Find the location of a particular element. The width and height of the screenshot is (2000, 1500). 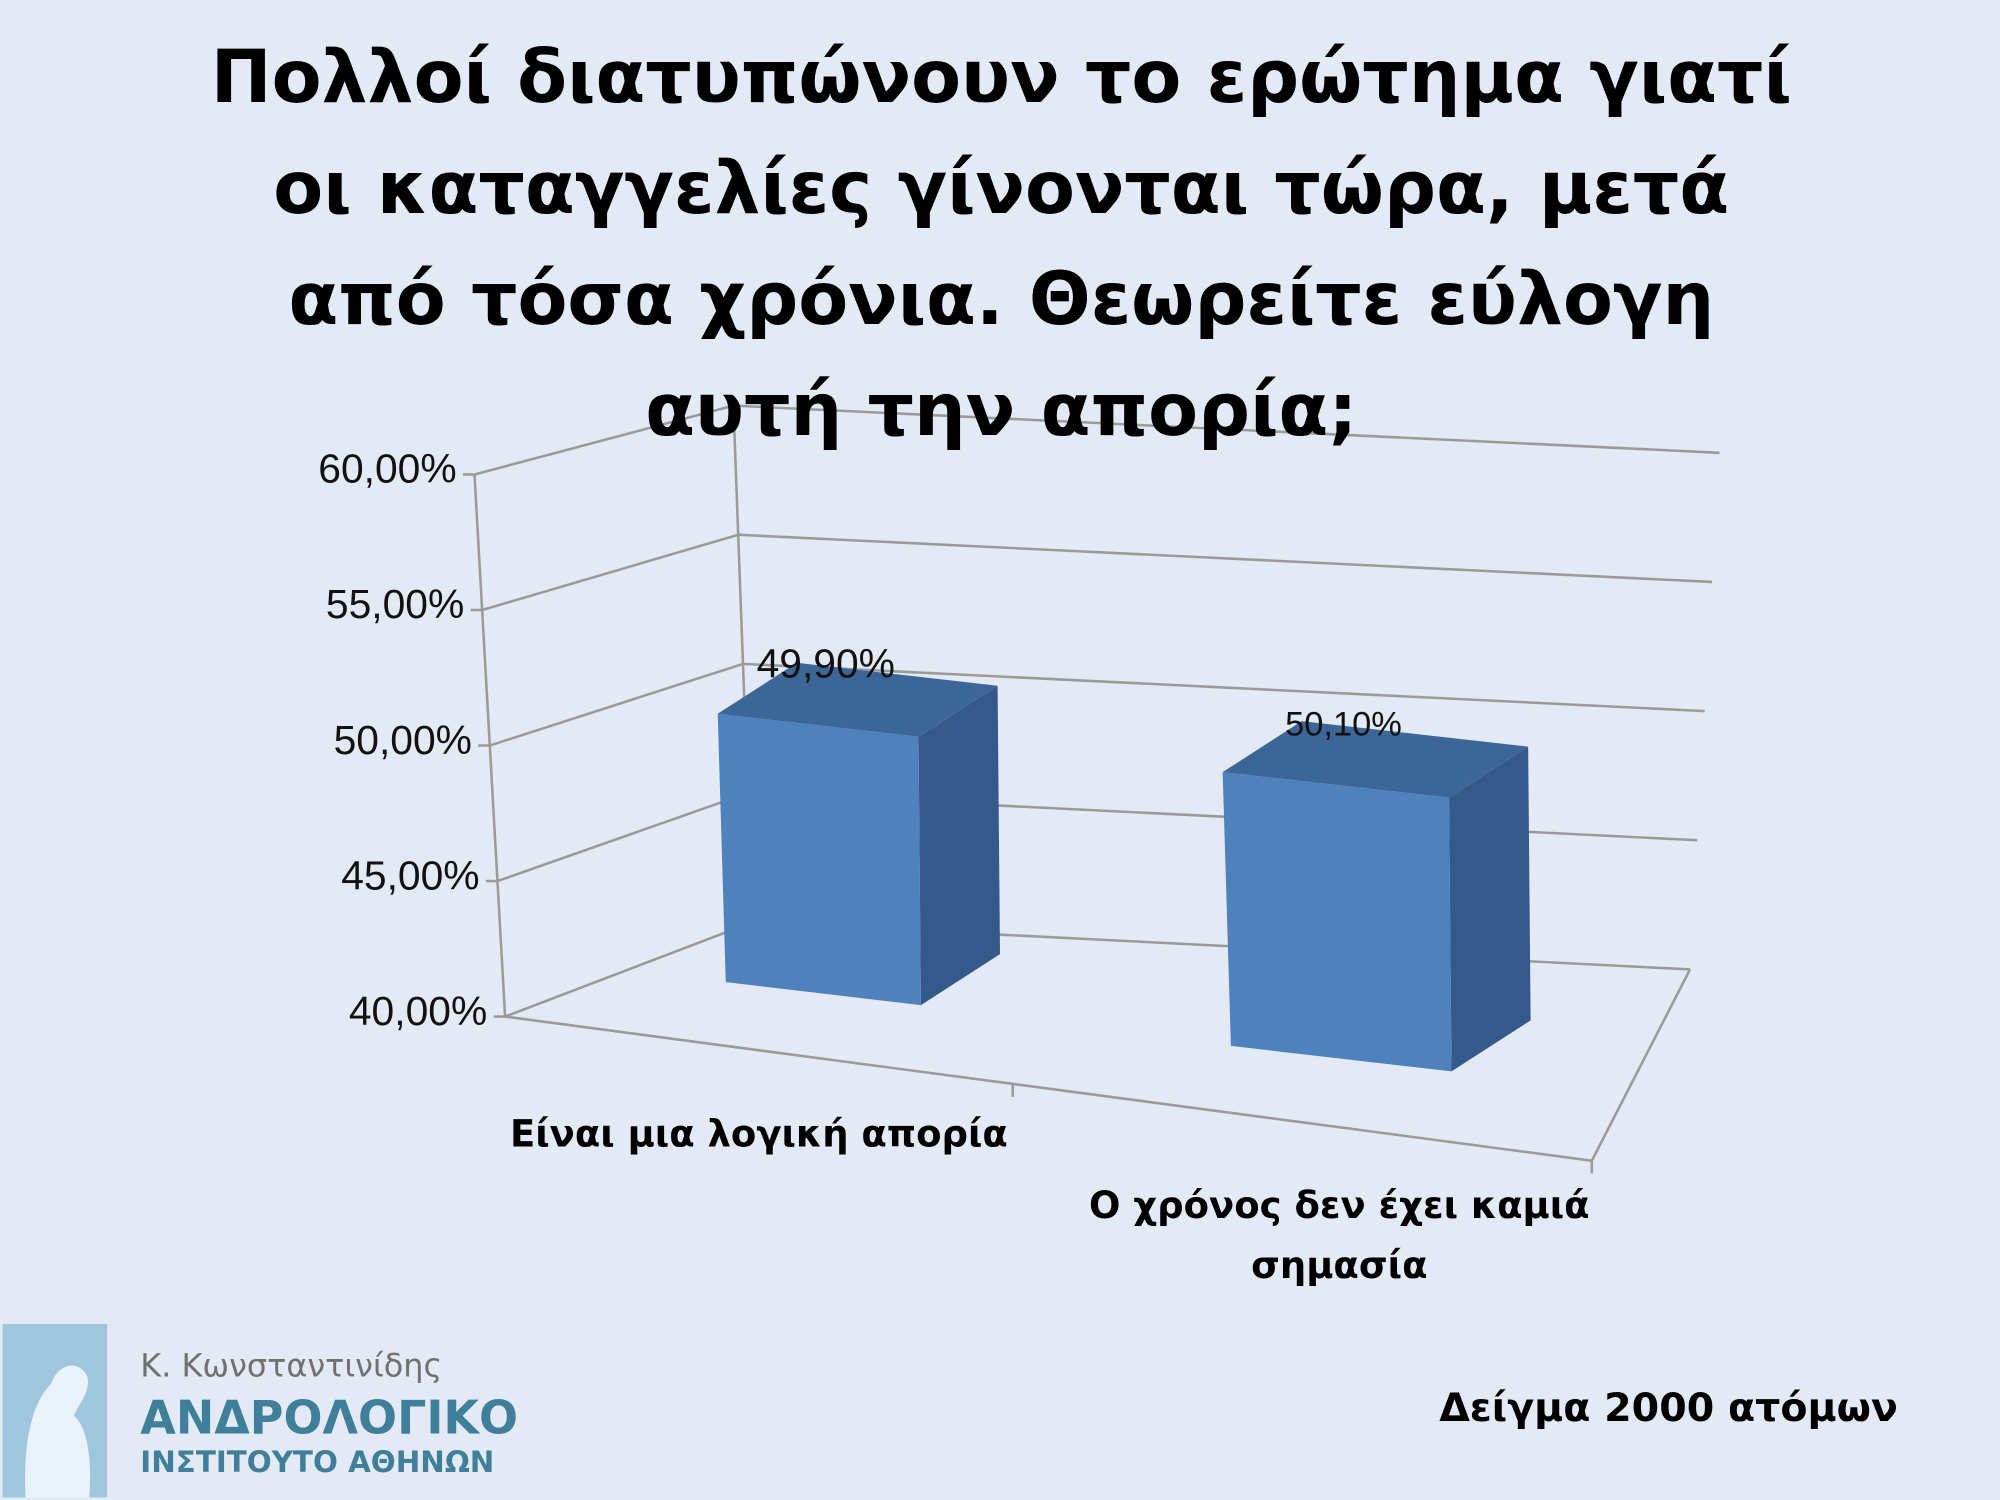

y-tick-label: 55,00% is located at coordinates (395, 604).